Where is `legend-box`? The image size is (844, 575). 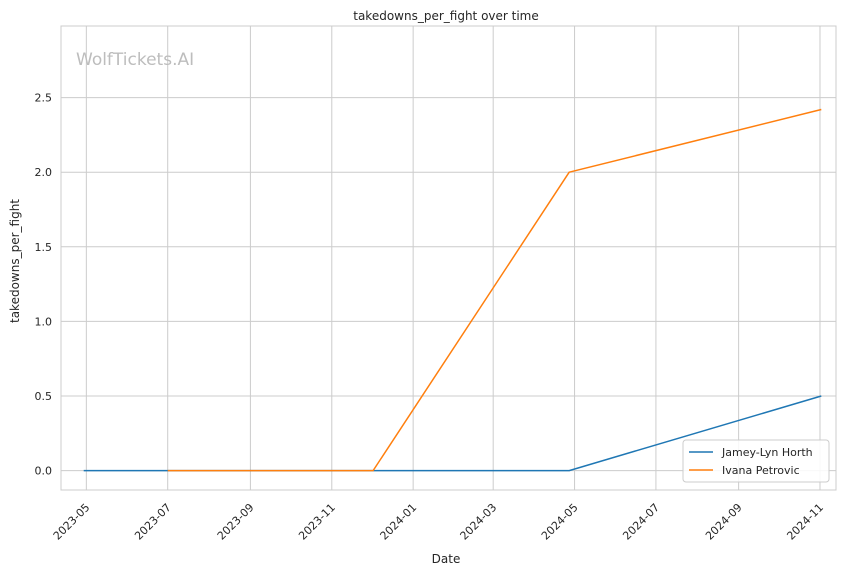 legend-box is located at coordinates (756, 461).